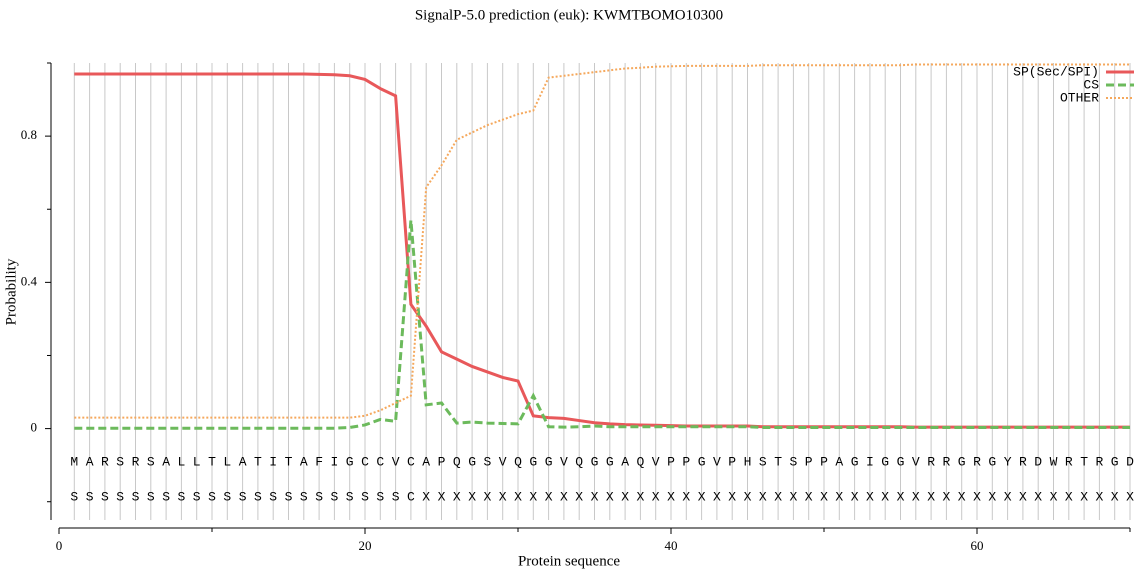 Image resolution: width=1139 pixels, height=572 pixels. What do you see at coordinates (11, 291) in the screenshot?
I see `y-axis-label: Probability` at bounding box center [11, 291].